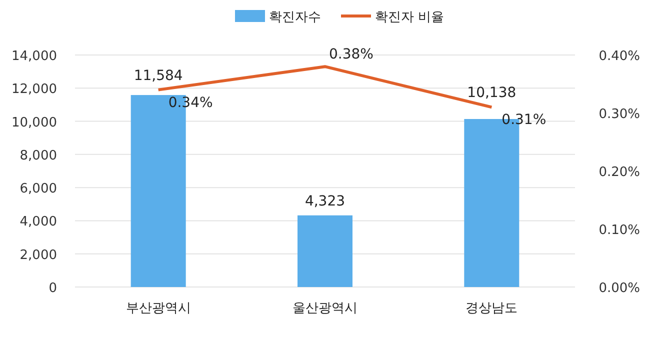 The height and width of the screenshot is (338, 650). What do you see at coordinates (34, 90) in the screenshot?
I see `ytick: 12,000` at bounding box center [34, 90].